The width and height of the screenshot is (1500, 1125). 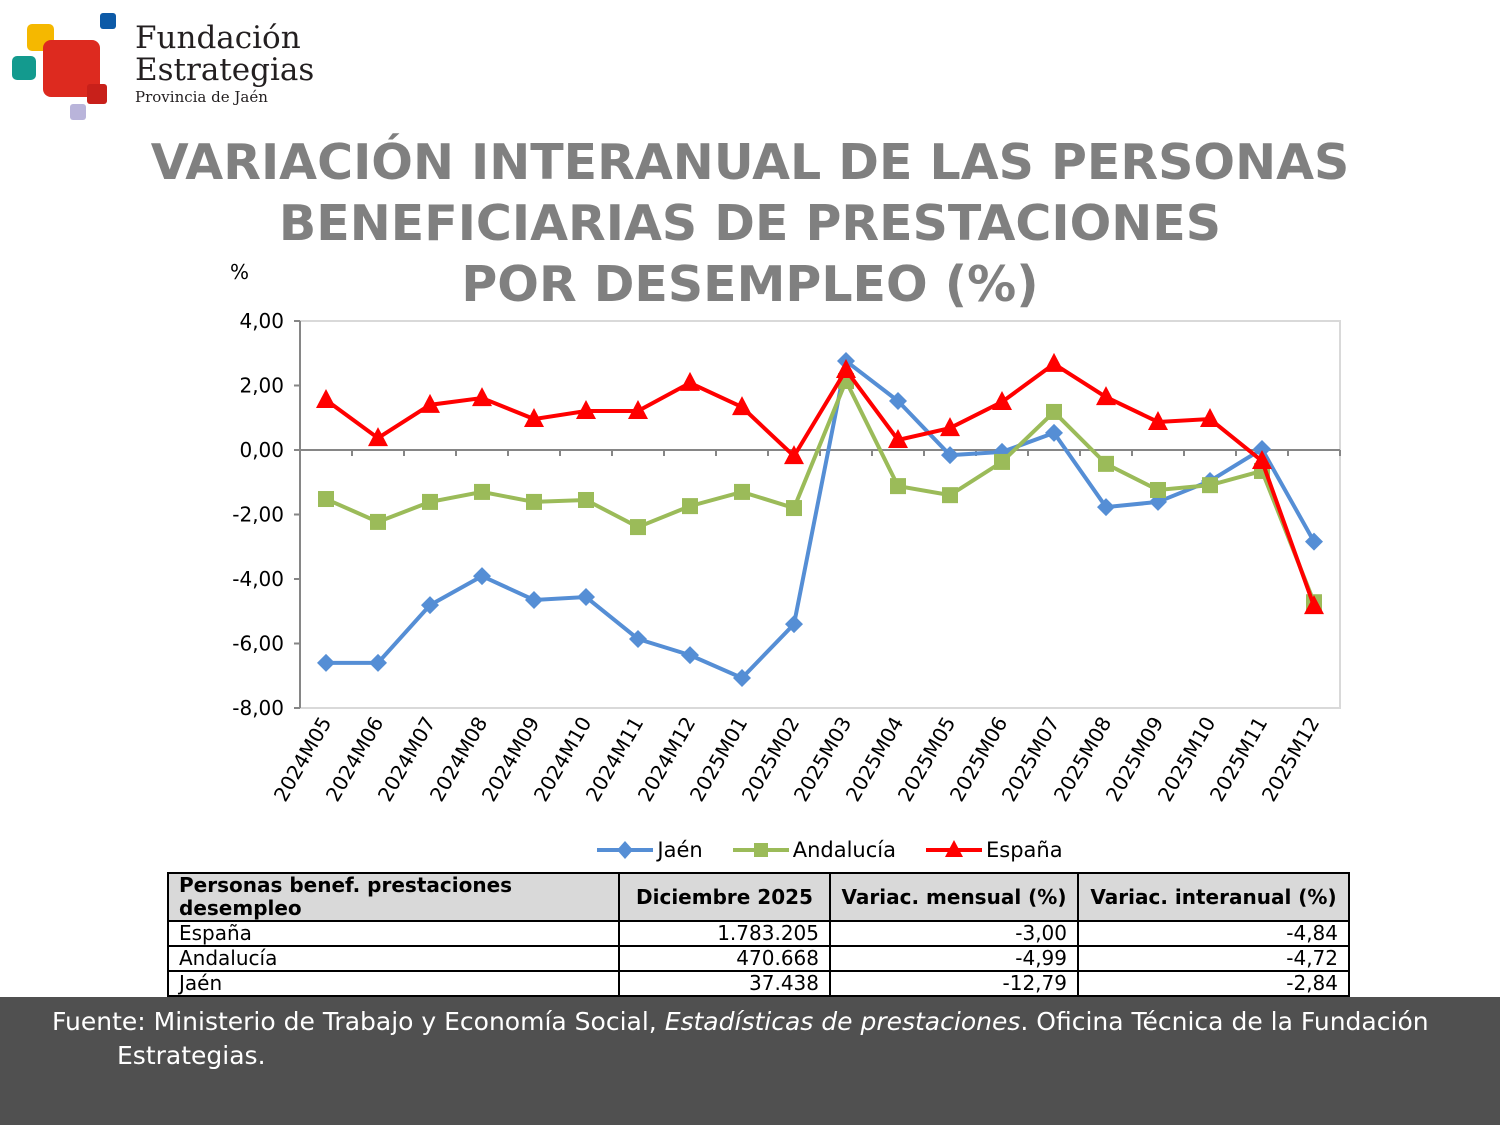 I want to click on table-cell: -3,00, so click(x=954, y=933).